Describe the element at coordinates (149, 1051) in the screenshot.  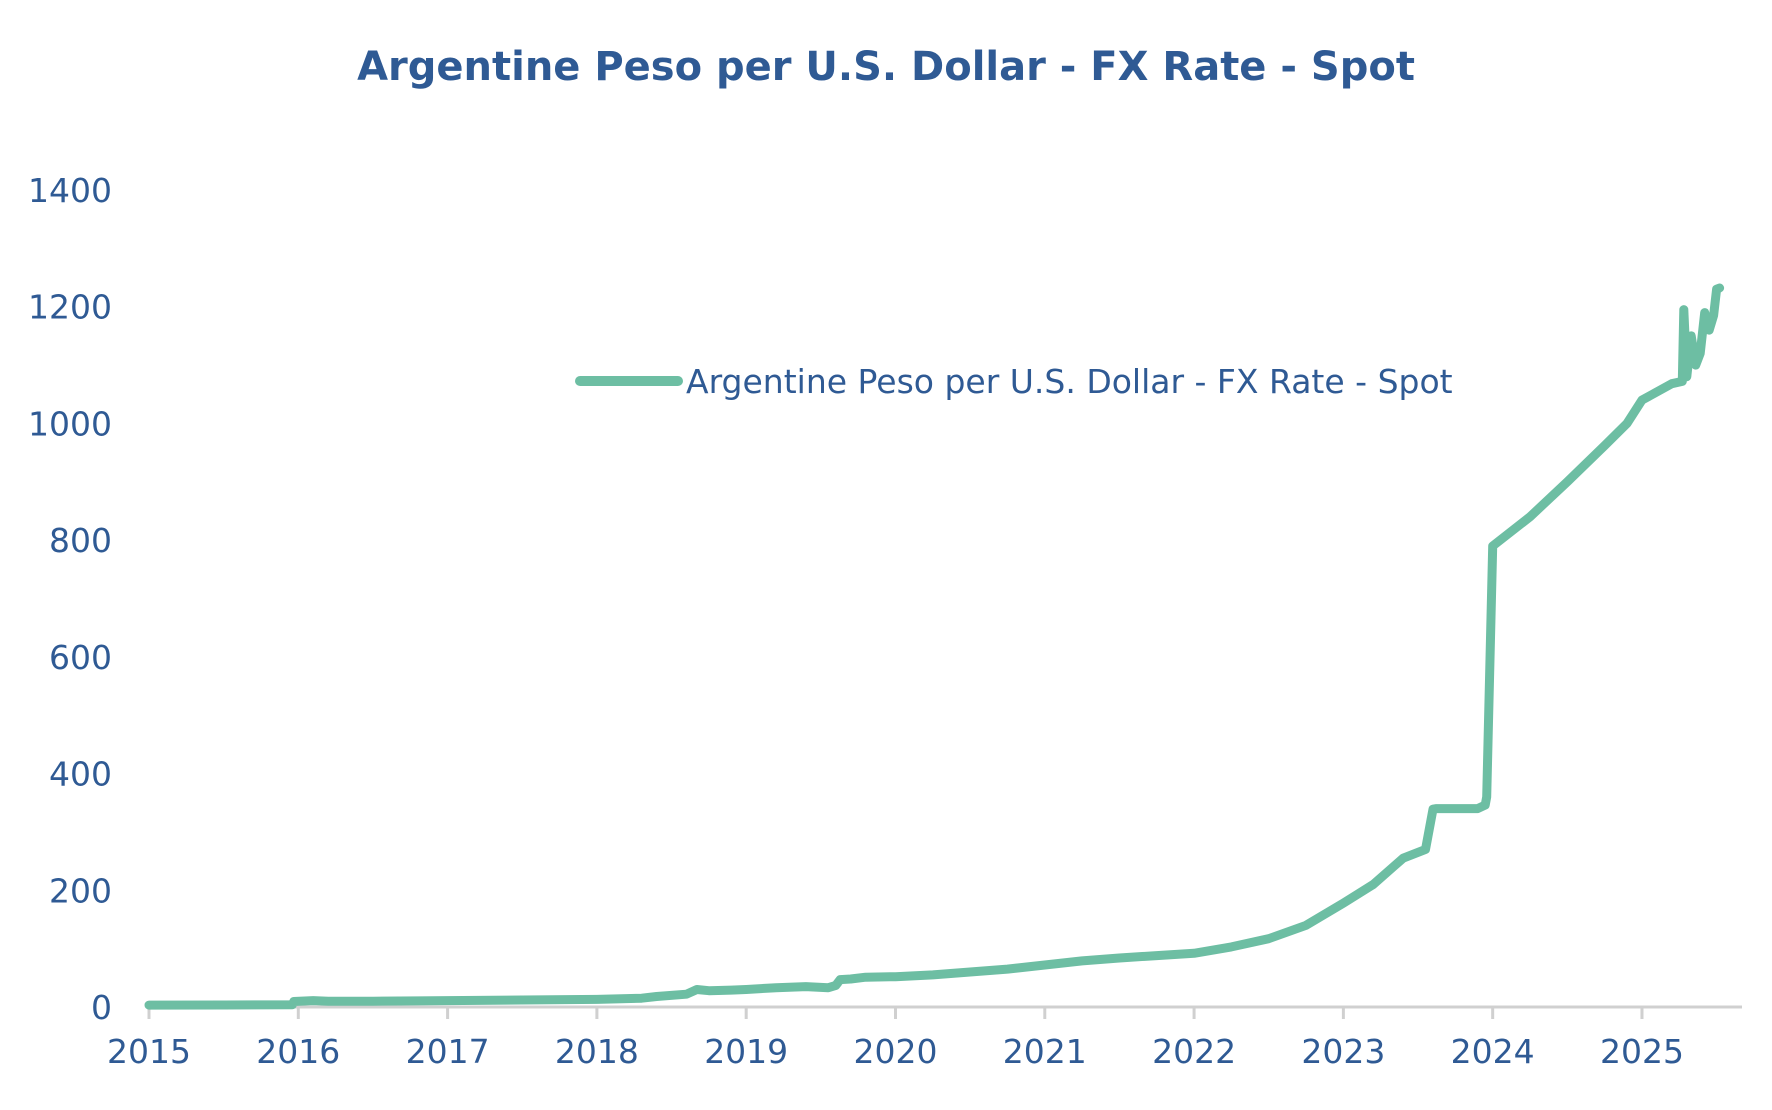
I see `x-tick-label-2015: 2015` at that location.